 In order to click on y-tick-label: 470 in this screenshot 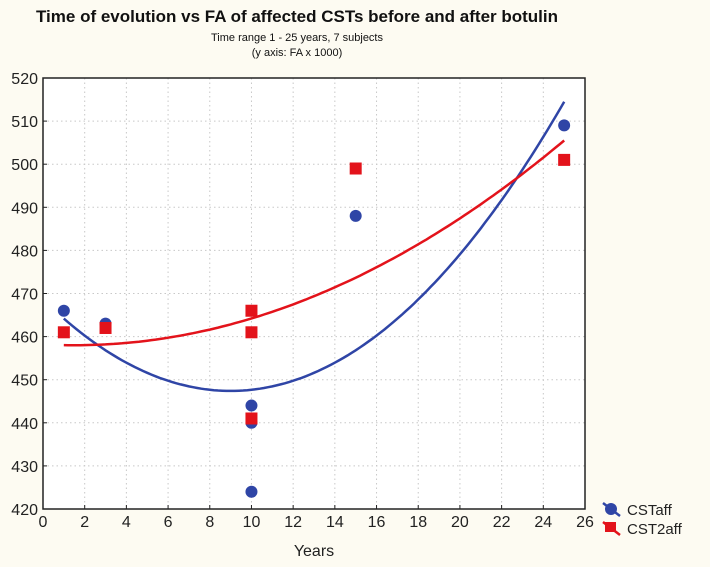, I will do `click(24, 295)`.